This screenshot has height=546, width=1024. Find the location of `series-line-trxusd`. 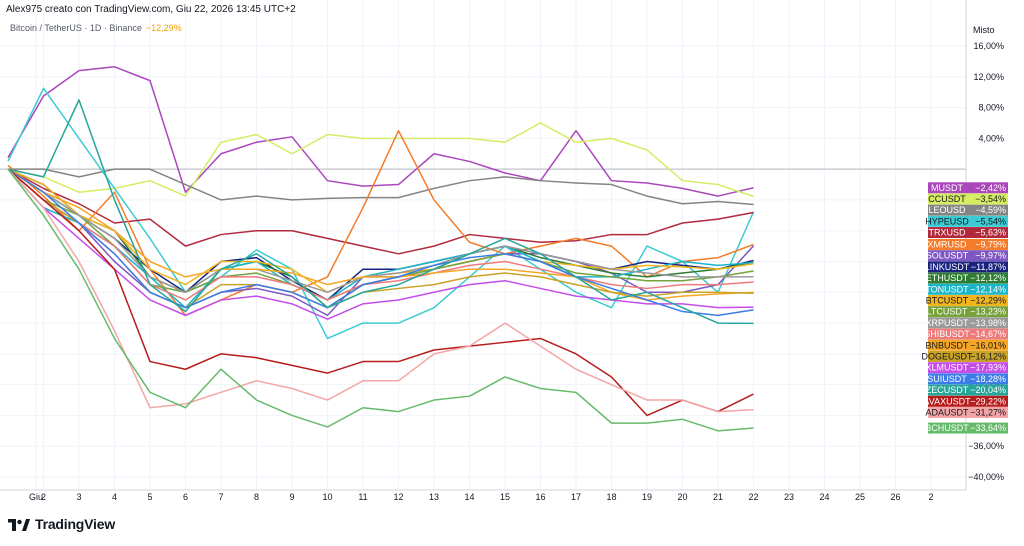

series-line-trxusd is located at coordinates (380, 211).